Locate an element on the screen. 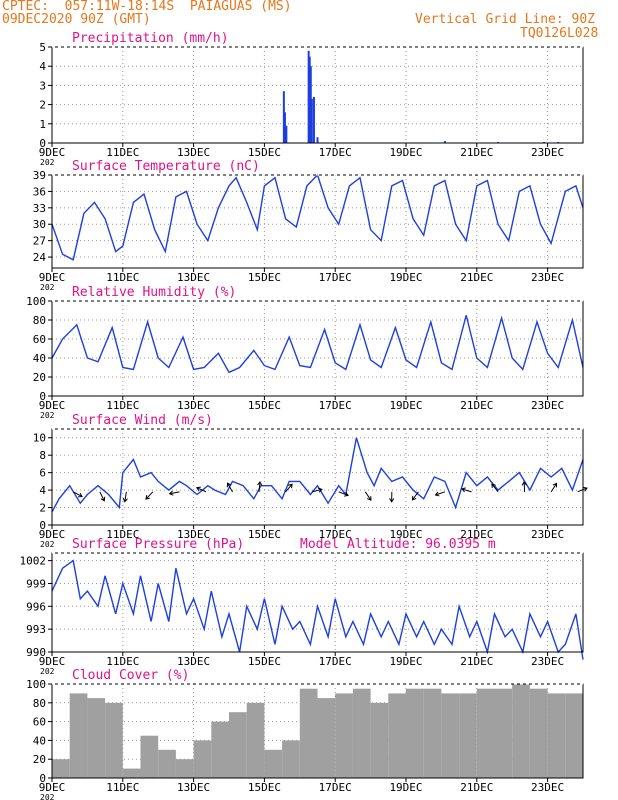  panel-title: Relative Humidity (%) is located at coordinates (154, 292).